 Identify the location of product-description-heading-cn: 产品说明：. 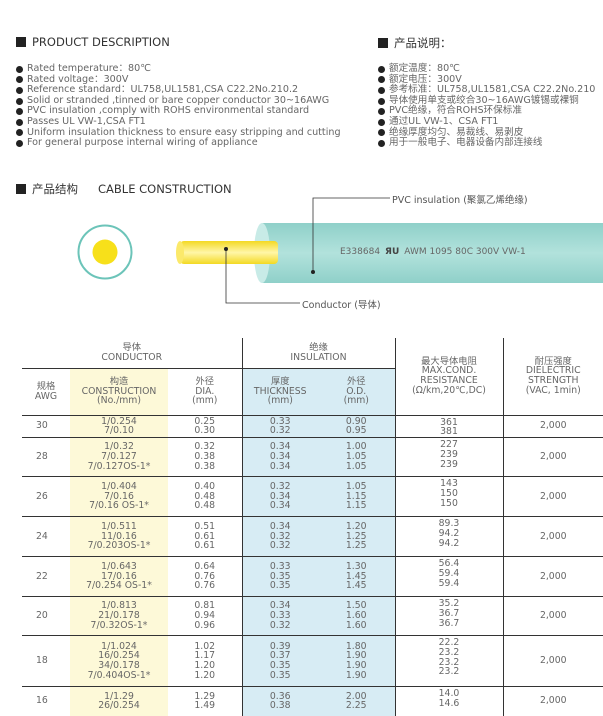
(415, 43).